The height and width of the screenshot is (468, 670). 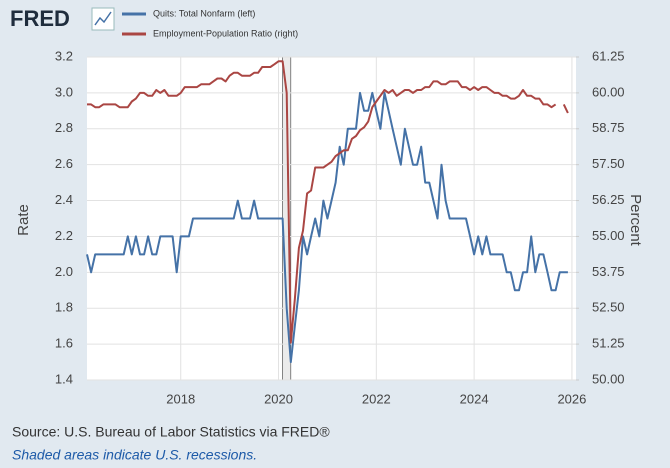 I want to click on y2-tick-label: 57.50, so click(x=608, y=163).